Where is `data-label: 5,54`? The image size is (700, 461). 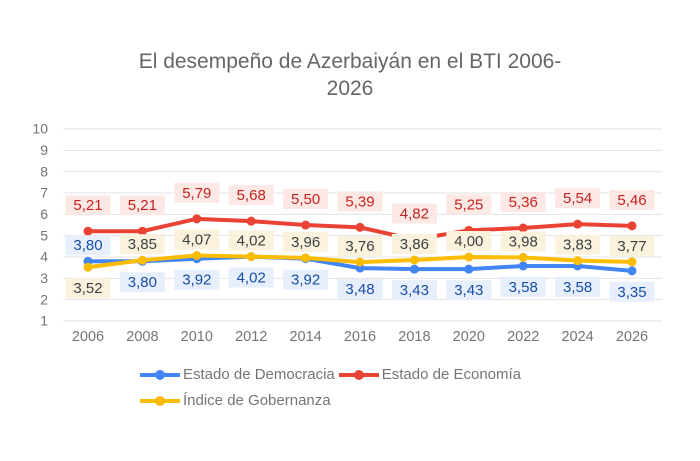
data-label: 5,54 is located at coordinates (577, 198).